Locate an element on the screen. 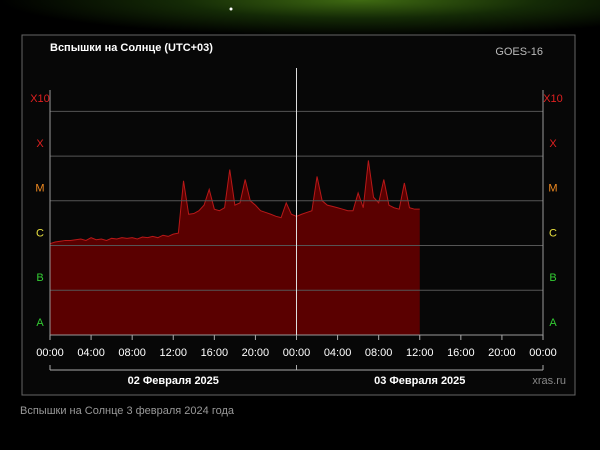 This screenshot has width=600, height=450. line is located at coordinates (234, 202).